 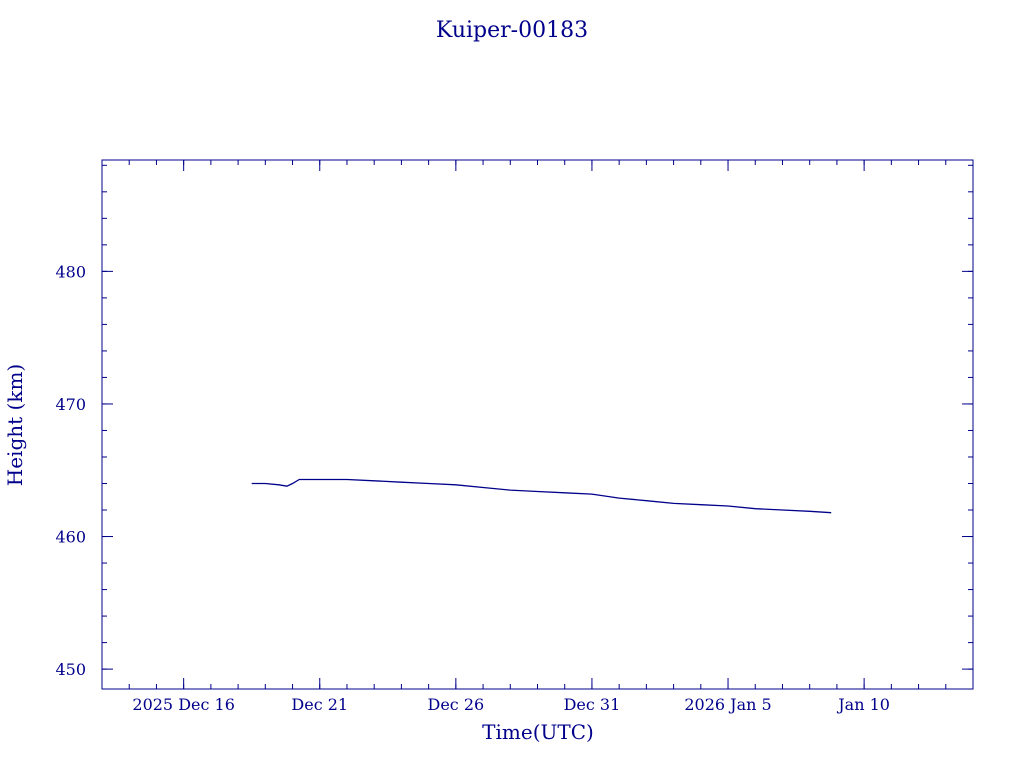 I want to click on chart-title: Kuiper-00183, so click(x=512, y=30).